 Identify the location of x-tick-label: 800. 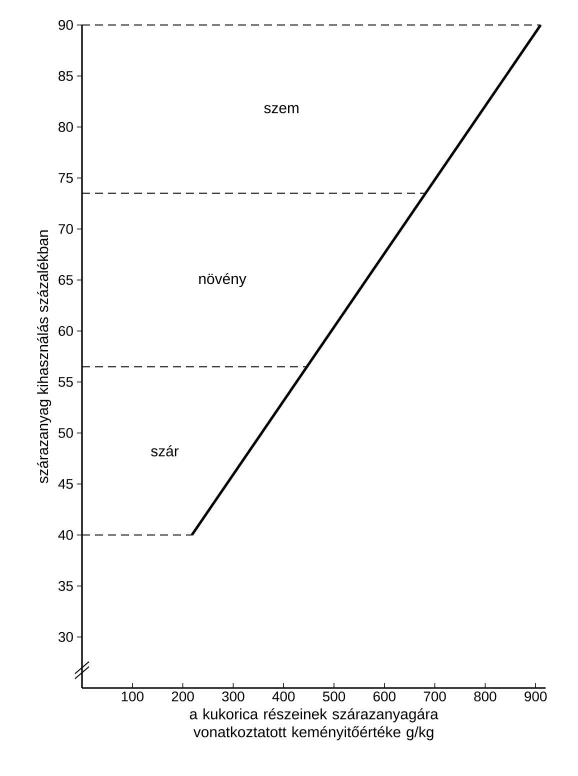
(485, 697).